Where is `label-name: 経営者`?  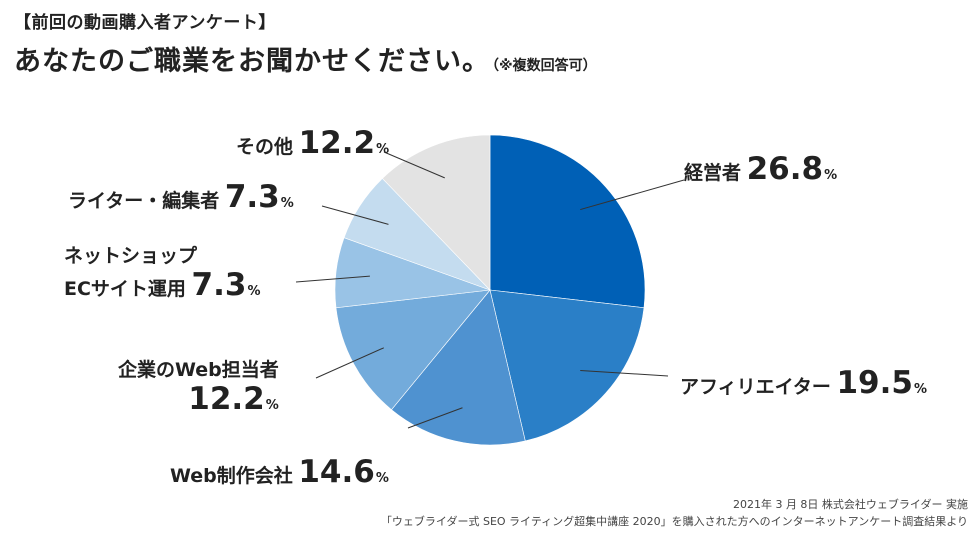 label-name: 経営者 is located at coordinates (713, 173).